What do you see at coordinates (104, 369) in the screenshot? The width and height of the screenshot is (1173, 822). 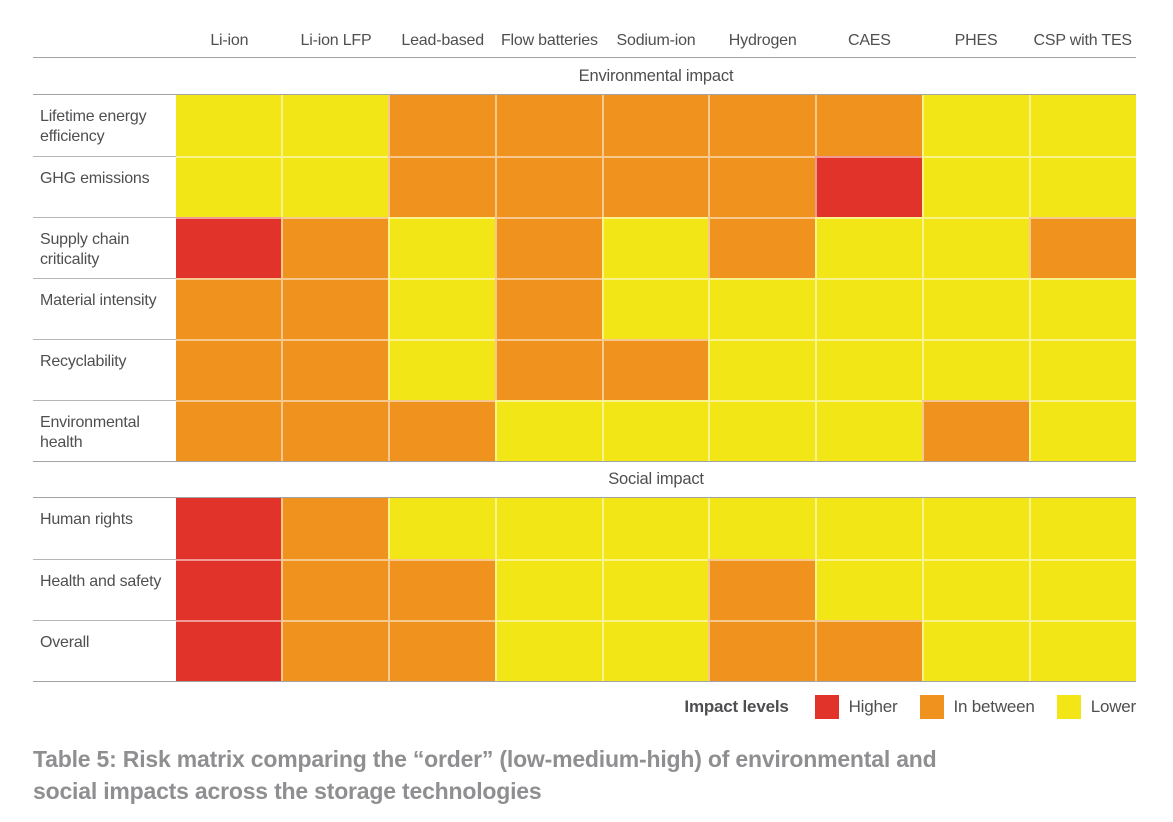 I see `row-label: Recyclability` at bounding box center [104, 369].